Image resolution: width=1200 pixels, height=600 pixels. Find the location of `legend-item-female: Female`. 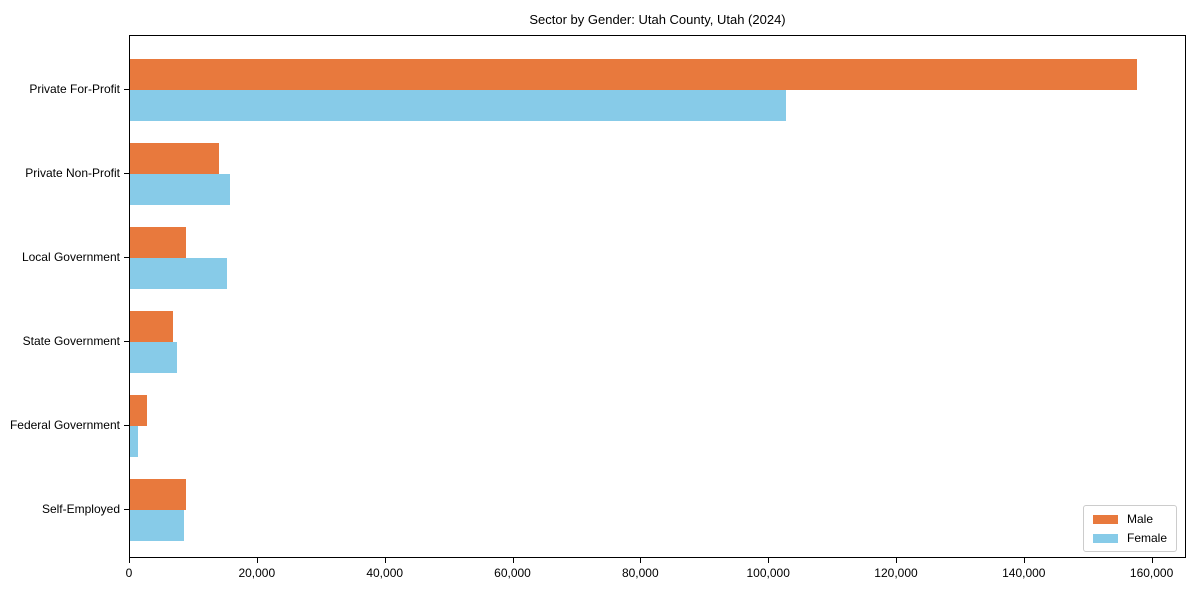

legend-item-female: Female is located at coordinates (1129, 538).